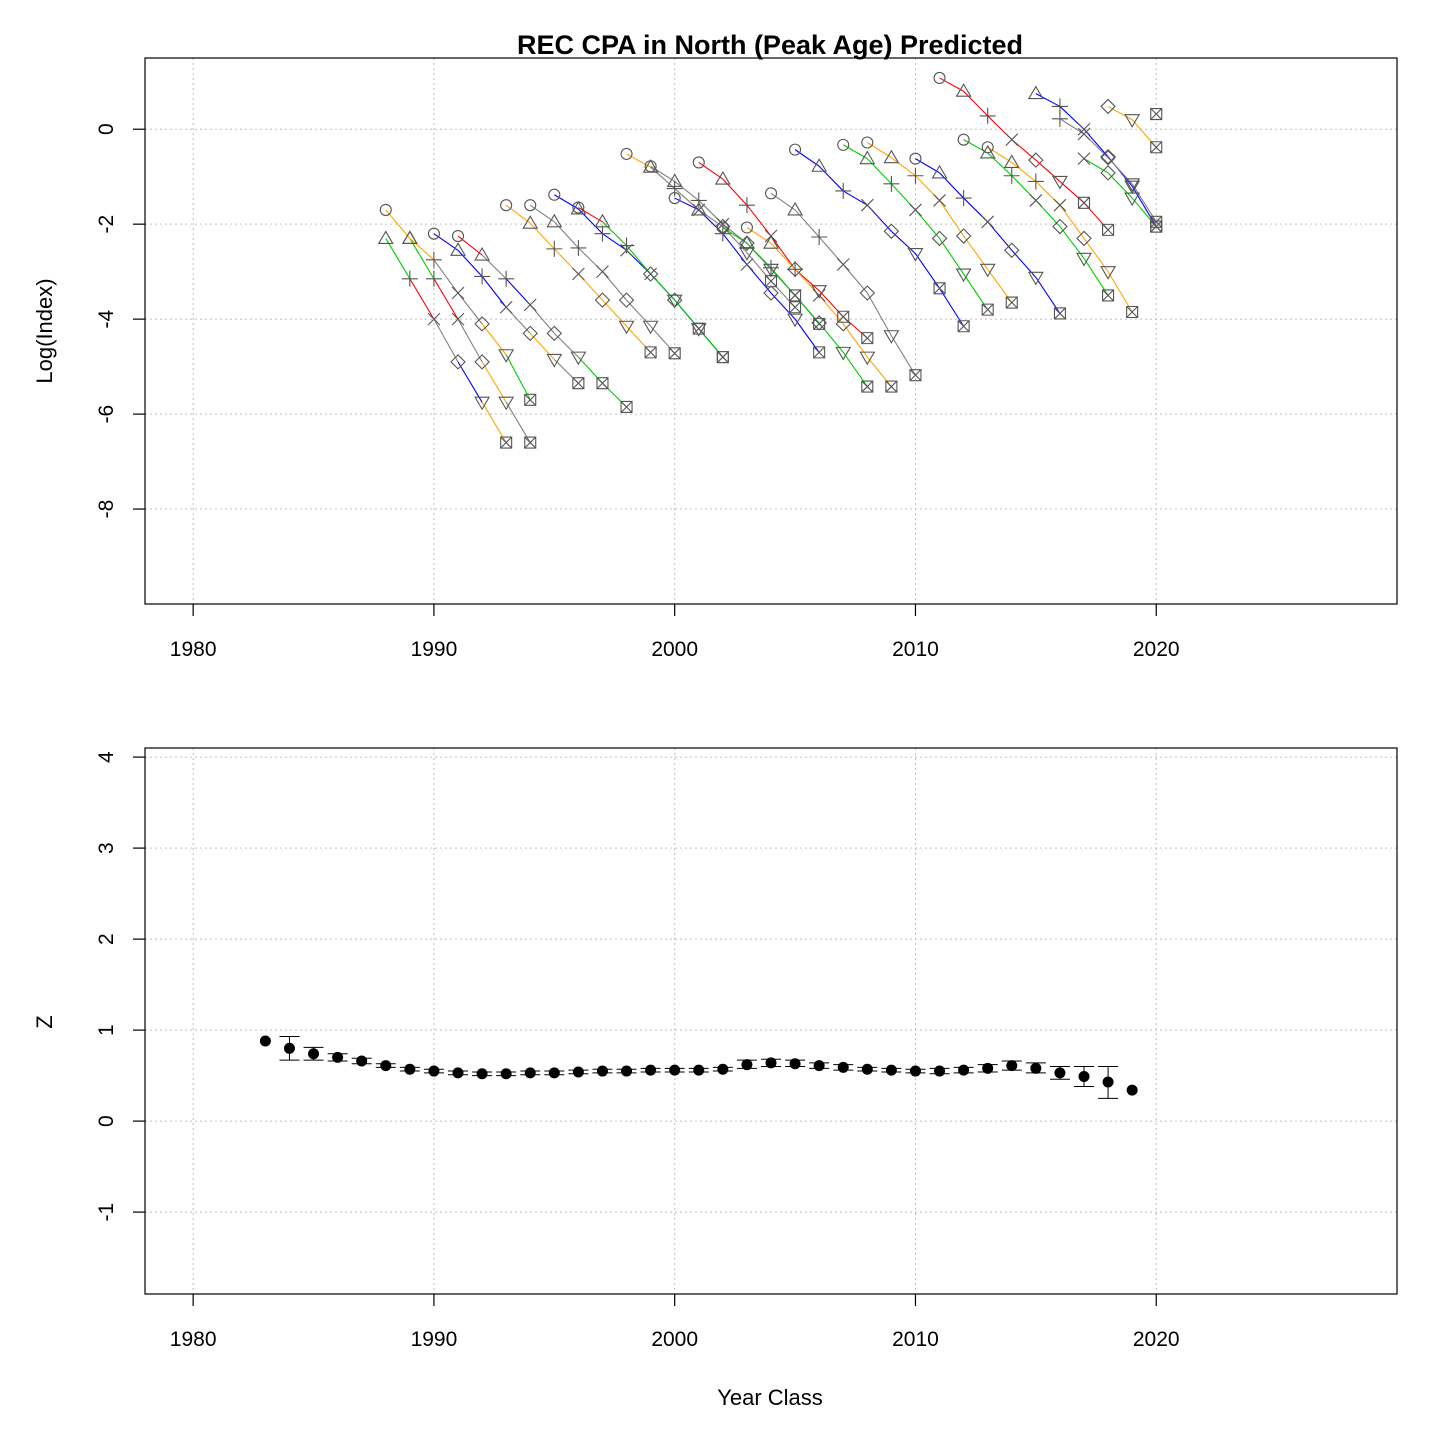 The image size is (1440, 1440). Describe the element at coordinates (106, 939) in the screenshot. I see `bottom-y-tick-label: 2` at that location.